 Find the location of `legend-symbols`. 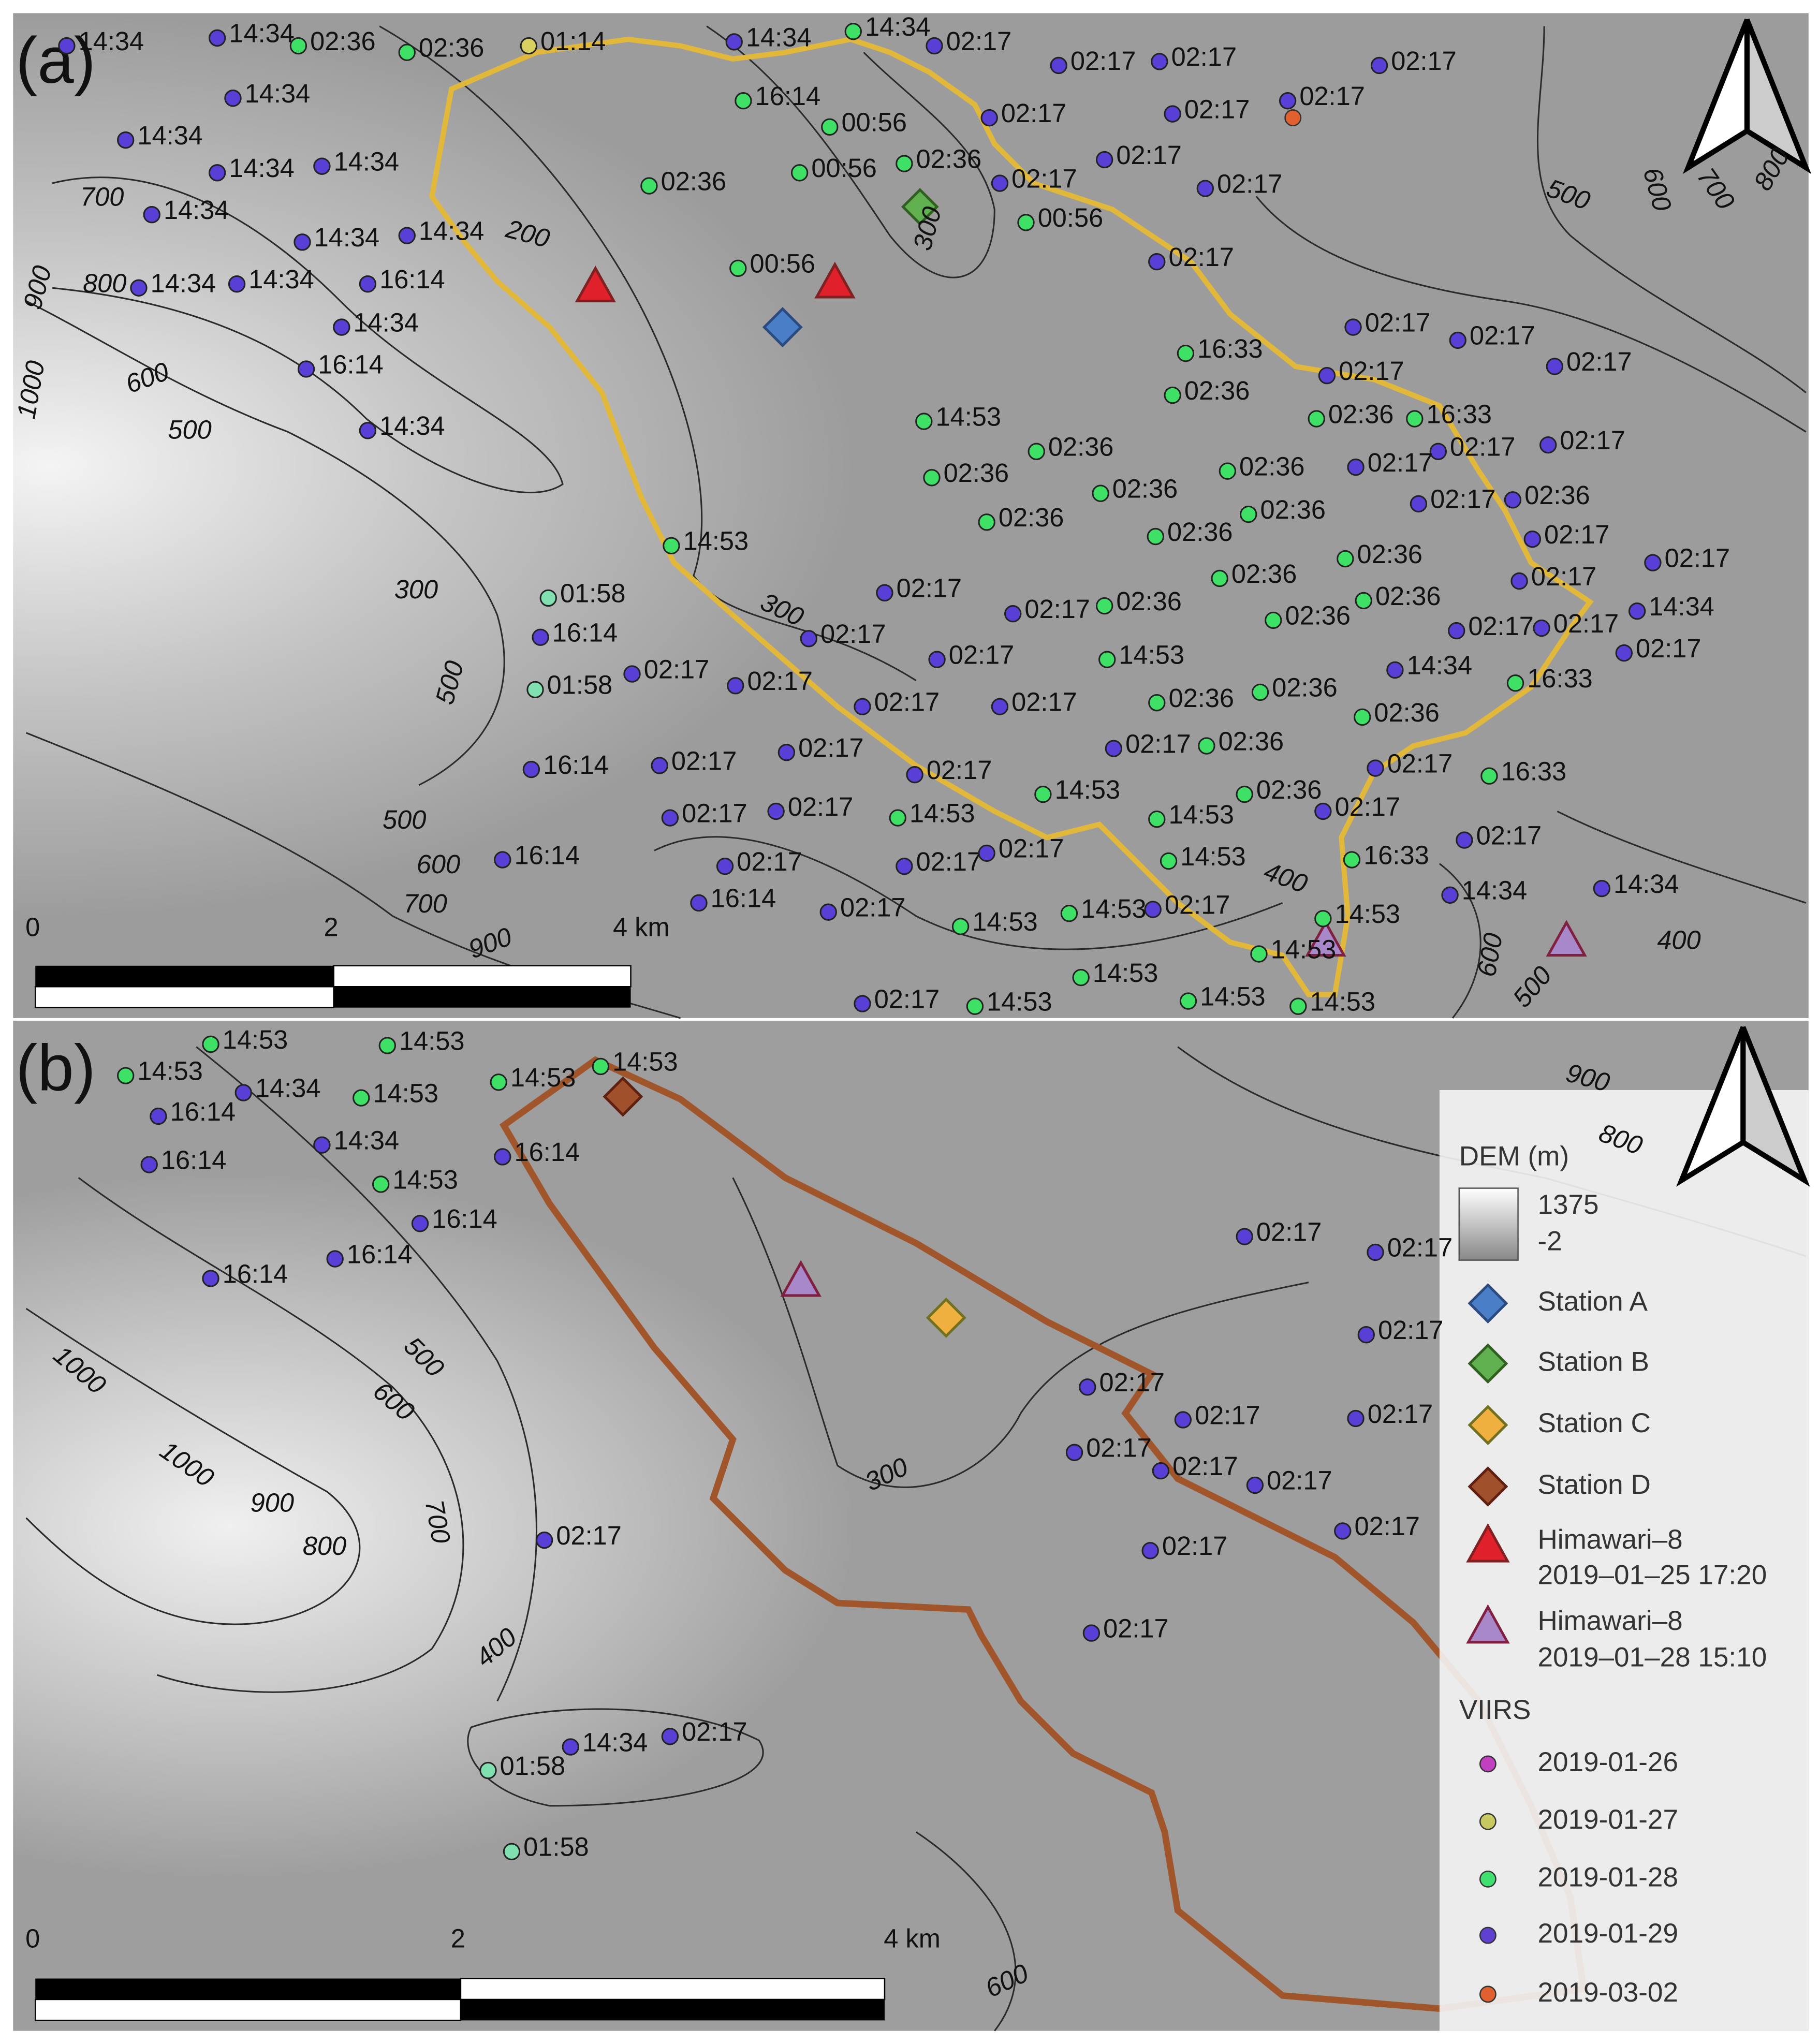

legend-symbols is located at coordinates (1488, 1595).